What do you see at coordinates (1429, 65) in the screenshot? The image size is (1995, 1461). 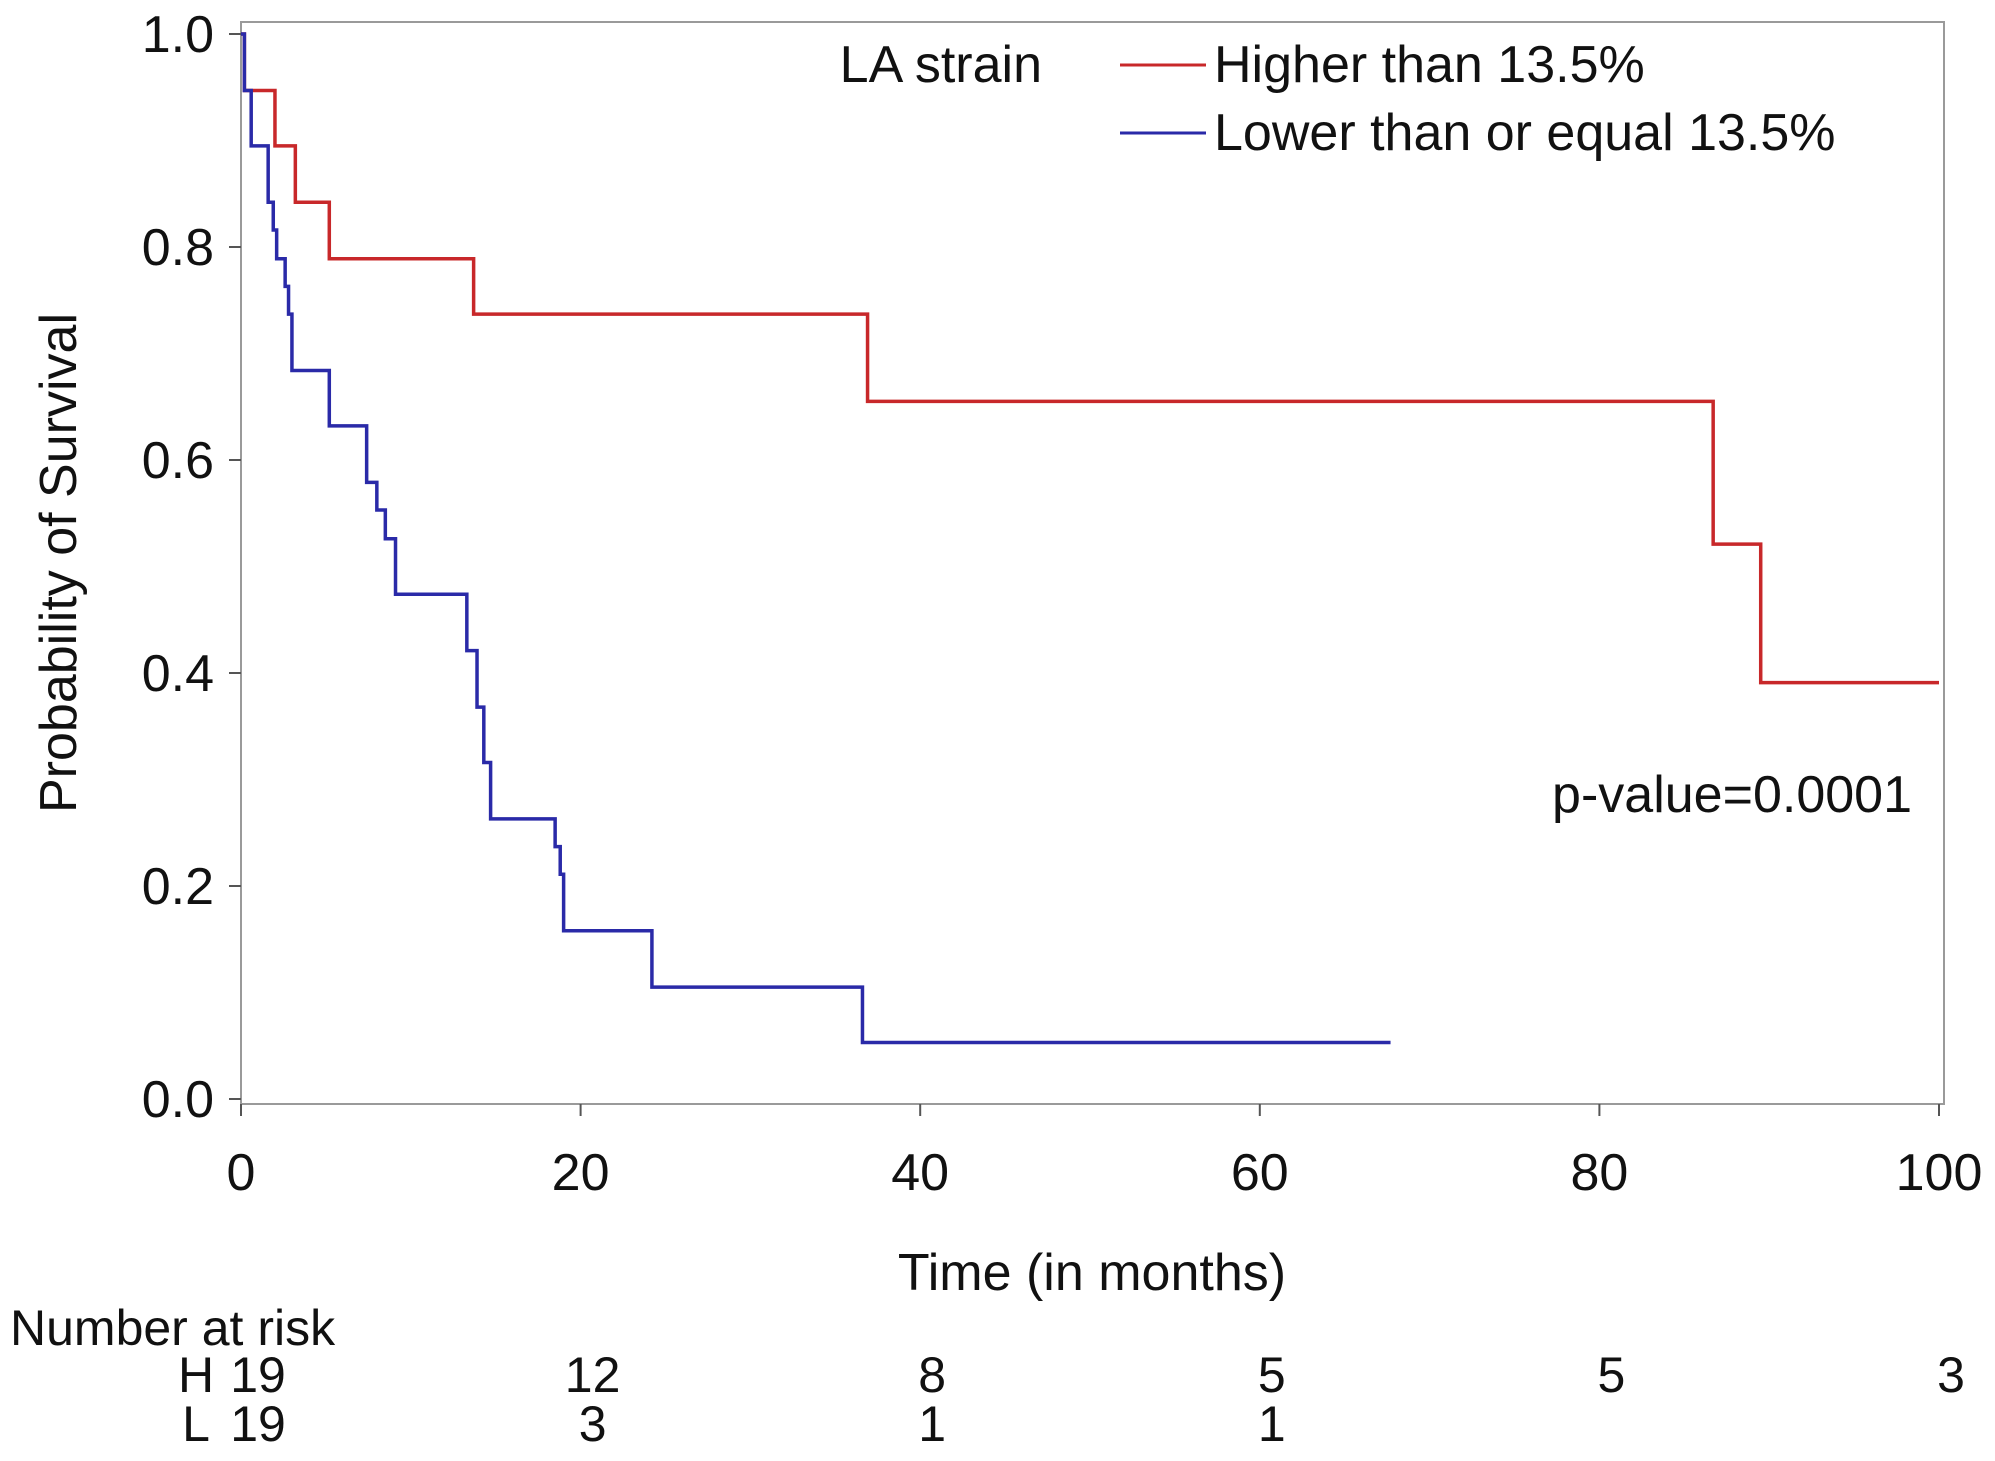 I see `legend-label-higher: Higher than 13.5%` at bounding box center [1429, 65].